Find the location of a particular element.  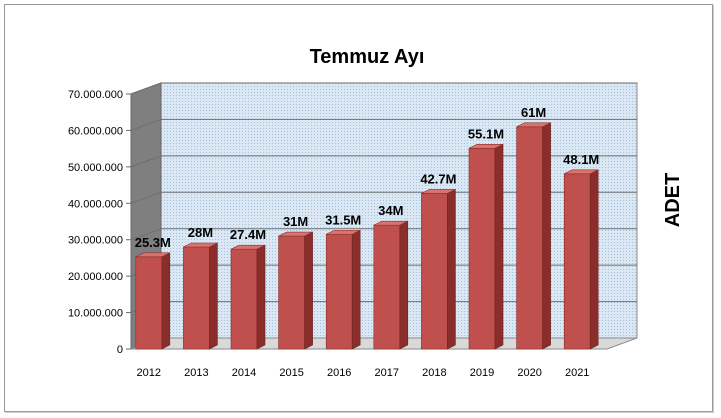

data-label: 27.4M is located at coordinates (248, 234).